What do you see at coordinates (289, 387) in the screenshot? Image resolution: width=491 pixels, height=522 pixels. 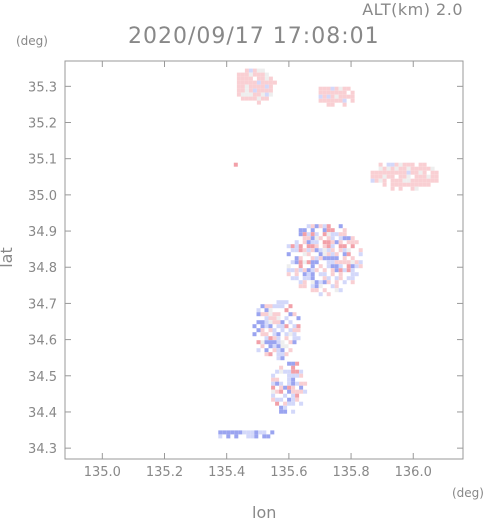 I see `region-south-core` at bounding box center [289, 387].